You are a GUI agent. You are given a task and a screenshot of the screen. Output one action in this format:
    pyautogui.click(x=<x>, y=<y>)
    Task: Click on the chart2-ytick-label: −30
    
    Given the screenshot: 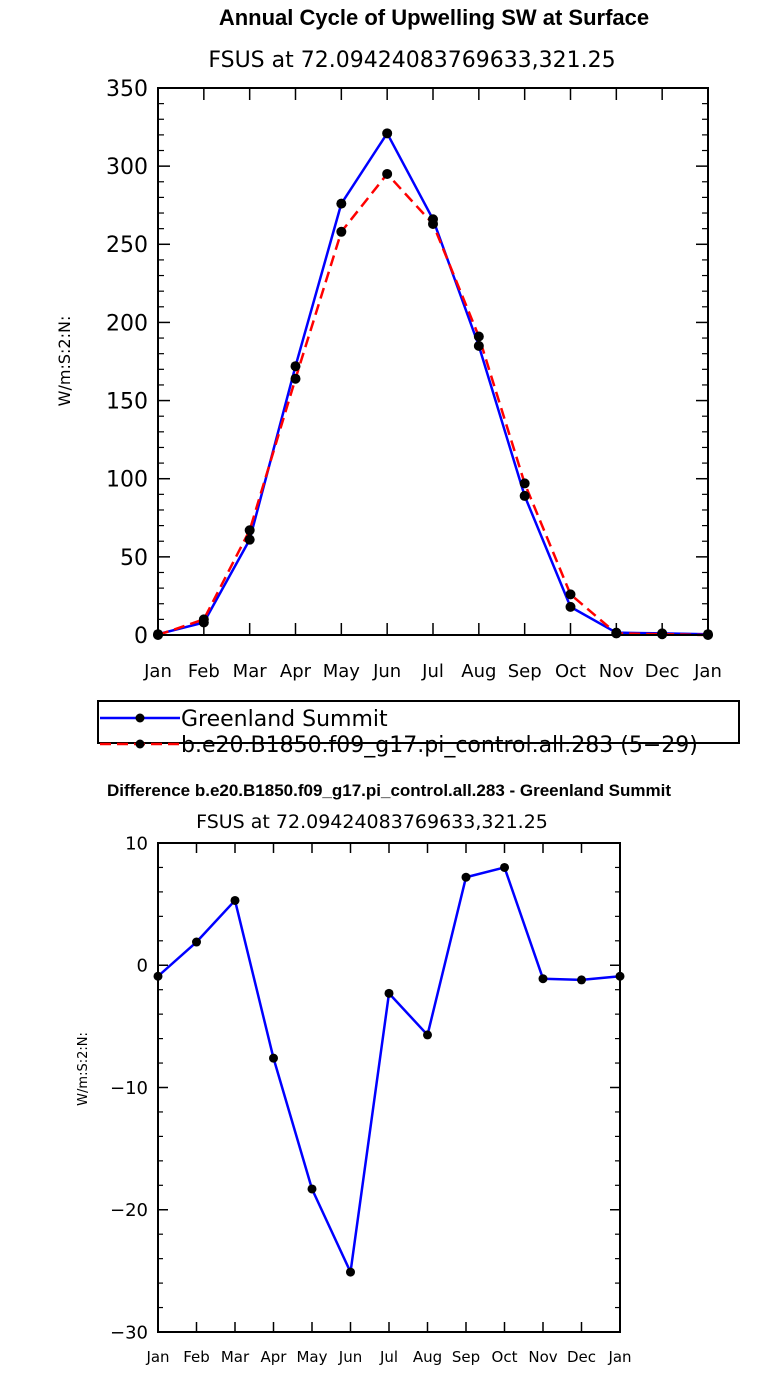 What is the action you would take?
    pyautogui.click(x=129, y=1332)
    